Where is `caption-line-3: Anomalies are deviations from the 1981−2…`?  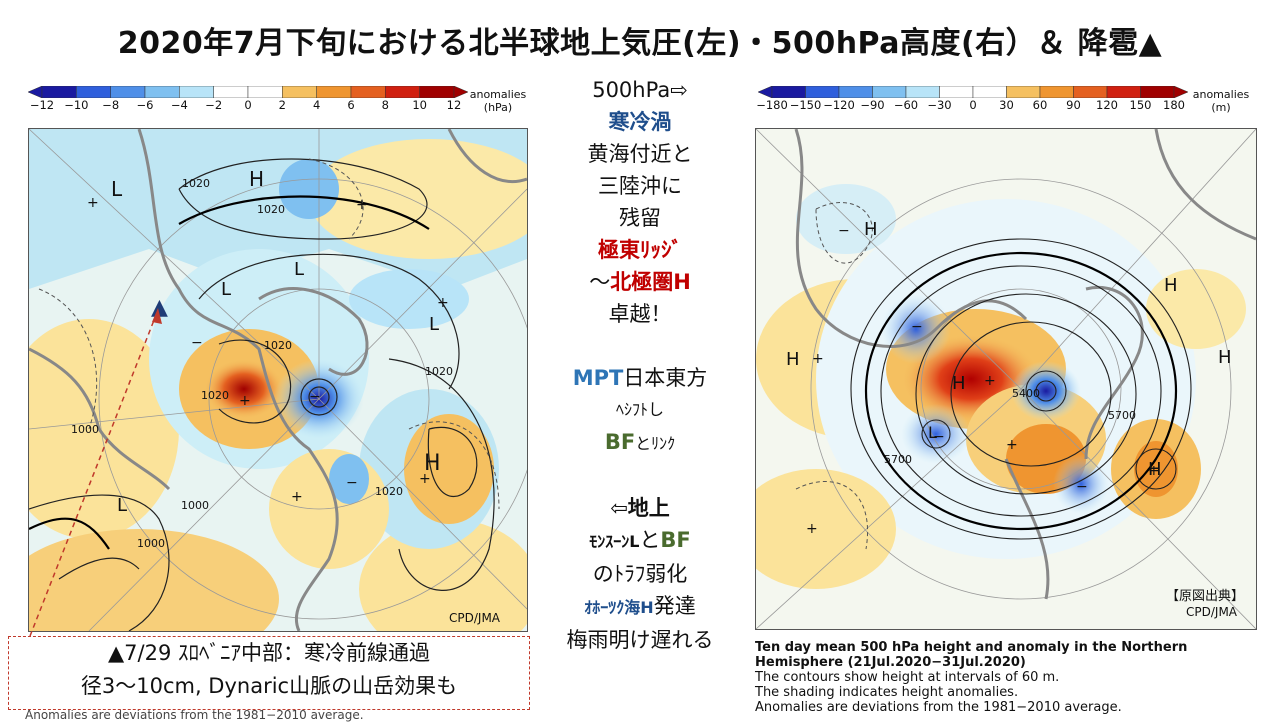 caption-line-3: Anomalies are deviations from the 1981−2… is located at coordinates (938, 707).